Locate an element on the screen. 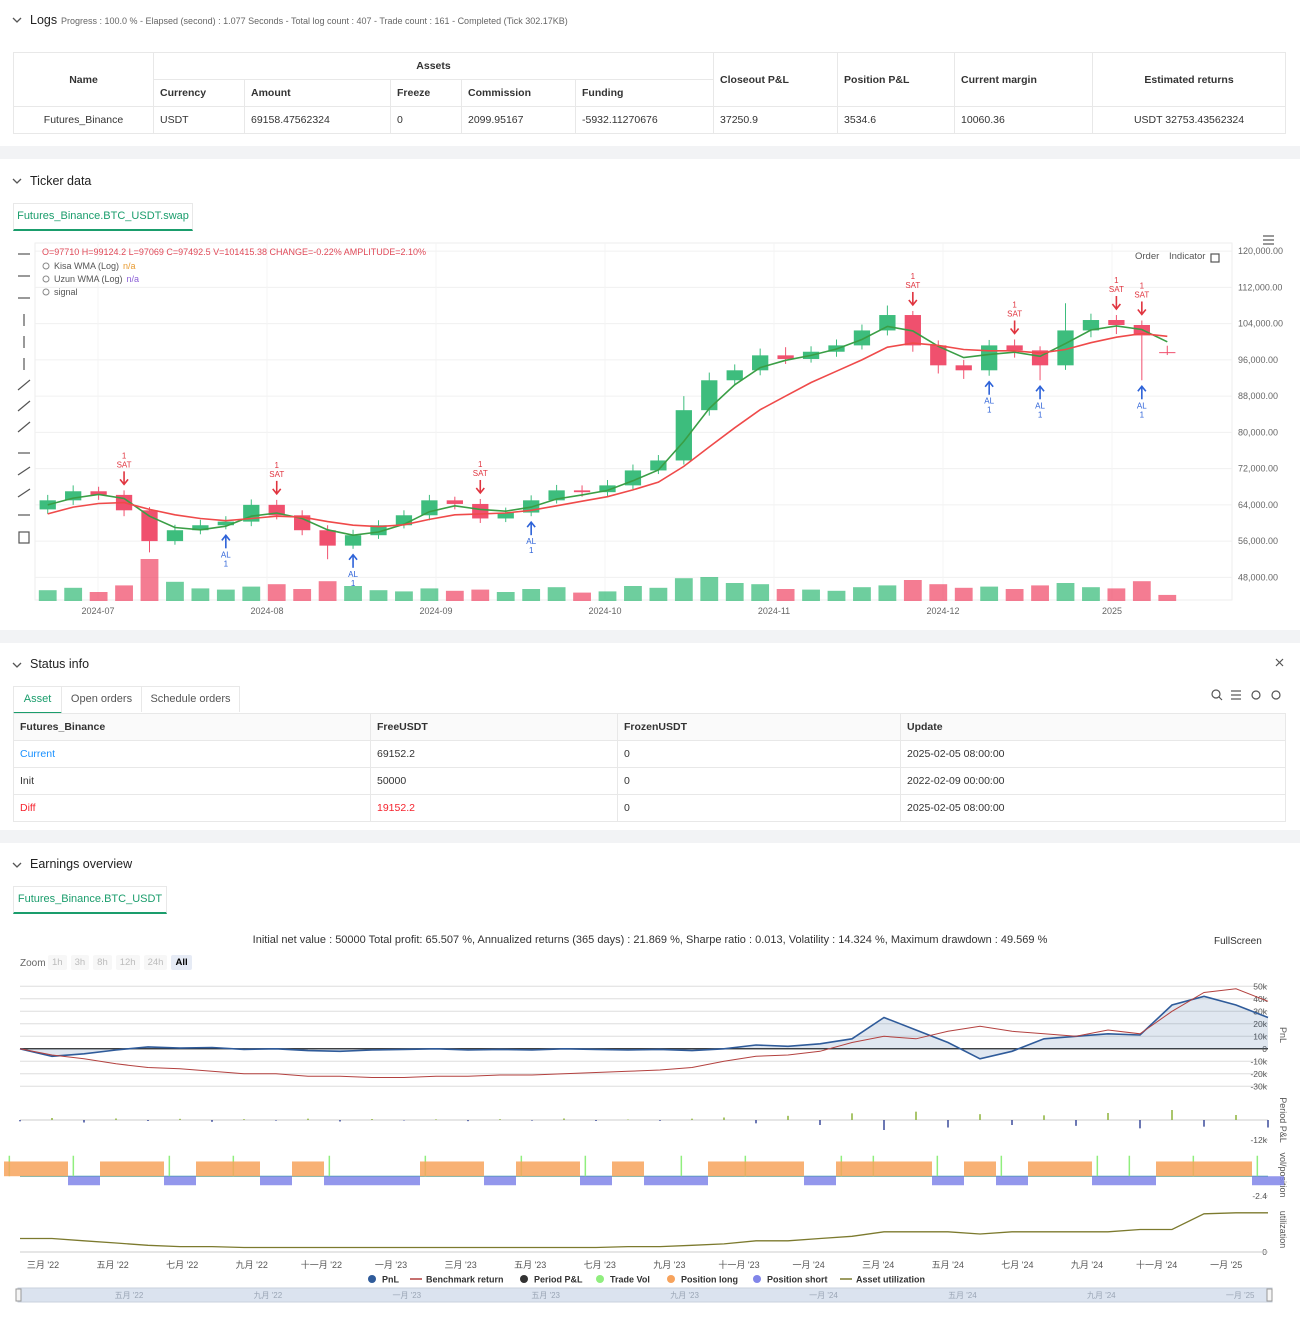  cell: 10060.36 is located at coordinates (1024, 120).